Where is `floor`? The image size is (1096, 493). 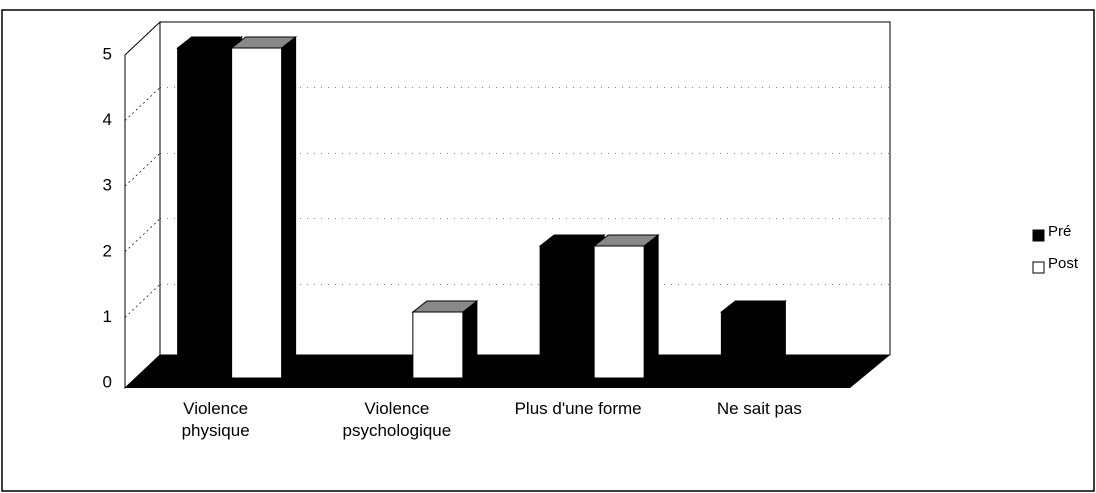
floor is located at coordinates (507, 371).